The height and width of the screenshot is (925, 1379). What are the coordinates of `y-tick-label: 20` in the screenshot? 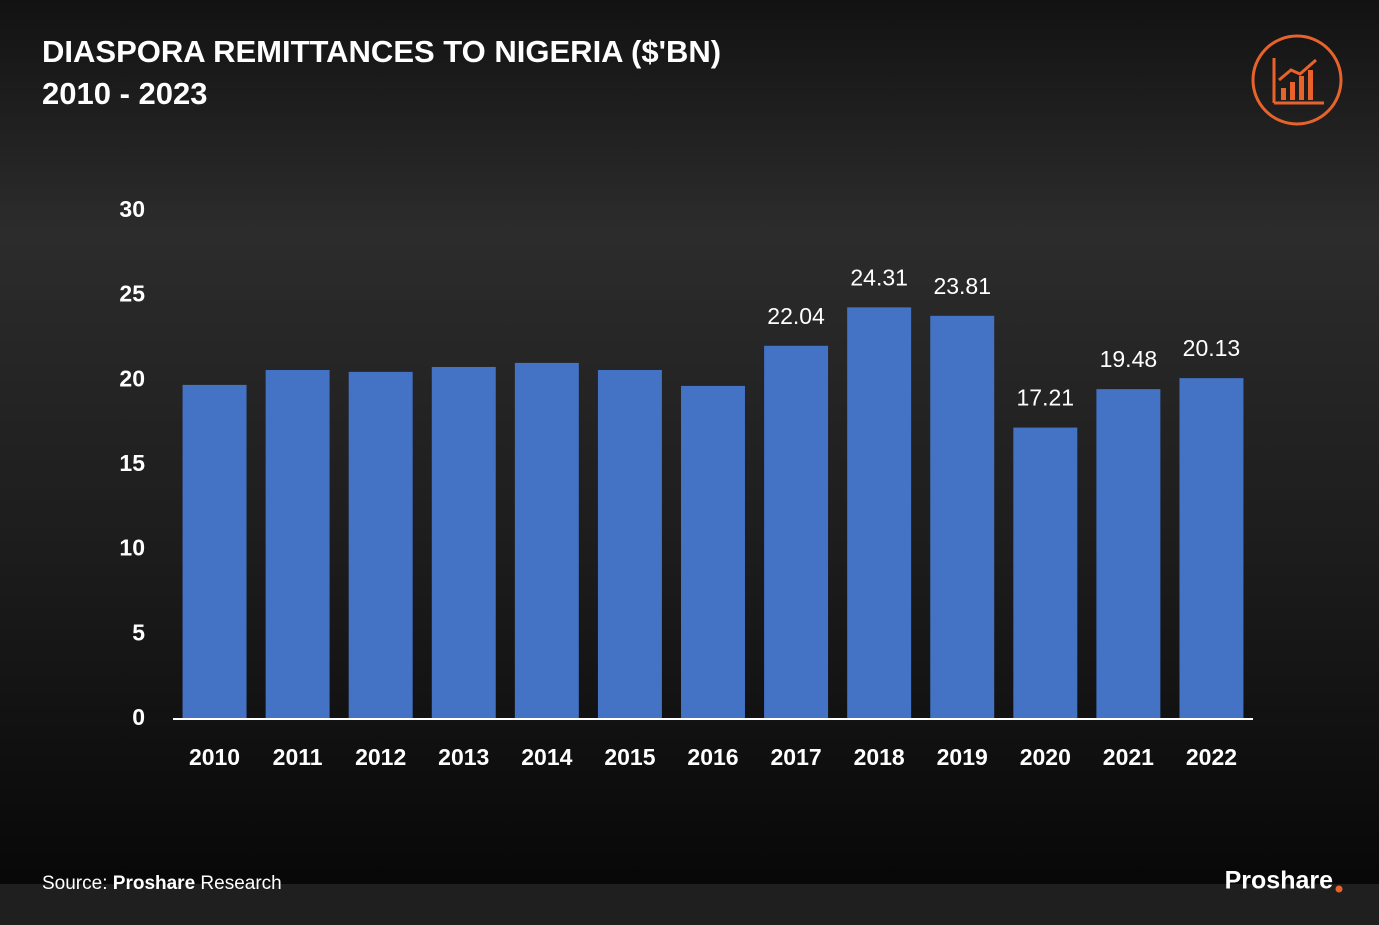 It's located at (132, 378).